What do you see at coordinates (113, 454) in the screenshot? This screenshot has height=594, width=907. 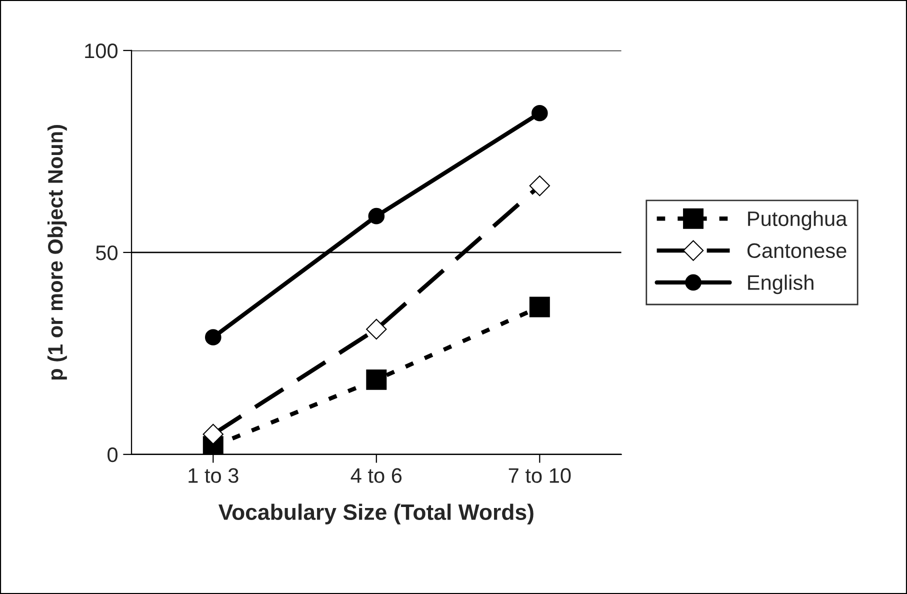 I see `y-tick-label: 0` at bounding box center [113, 454].